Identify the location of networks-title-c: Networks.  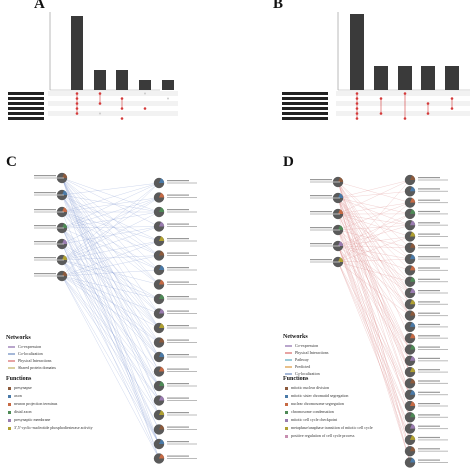
(18, 338).